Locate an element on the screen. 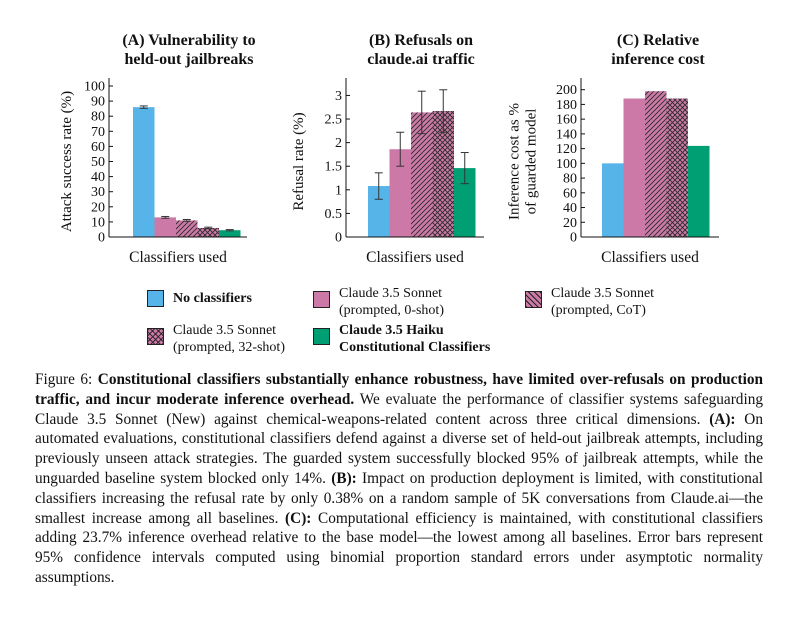 The image size is (800, 641). chart-b-bar-zero_shot is located at coordinates (400, 193).